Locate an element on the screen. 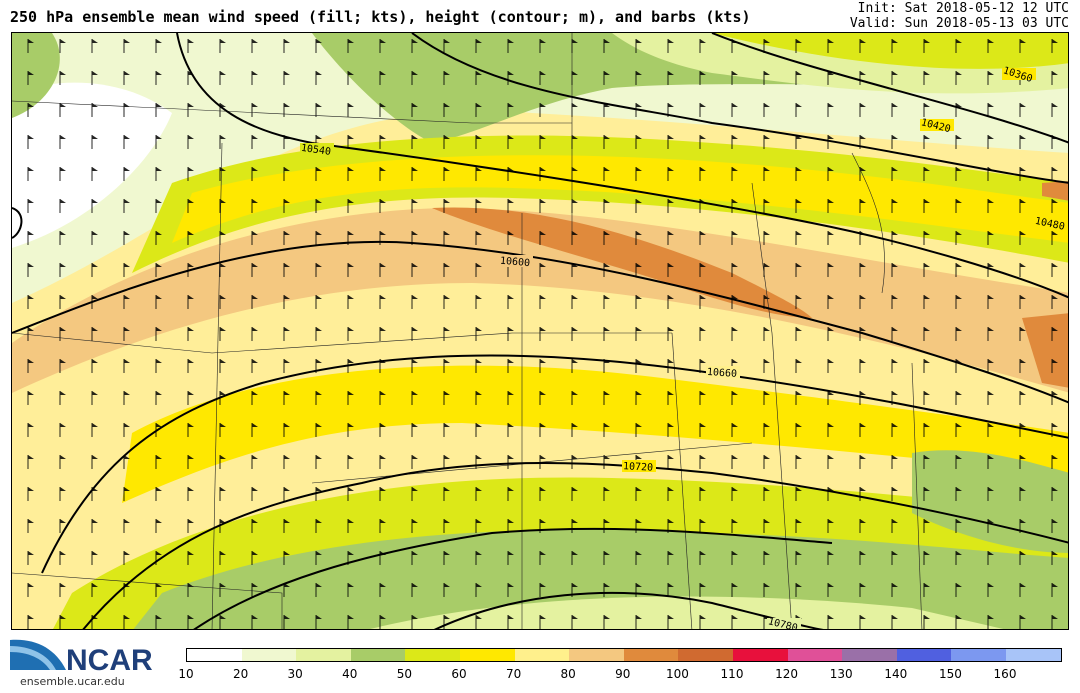 The width and height of the screenshot is (1080, 693). contour-label-5: 10600 is located at coordinates (514, 263).